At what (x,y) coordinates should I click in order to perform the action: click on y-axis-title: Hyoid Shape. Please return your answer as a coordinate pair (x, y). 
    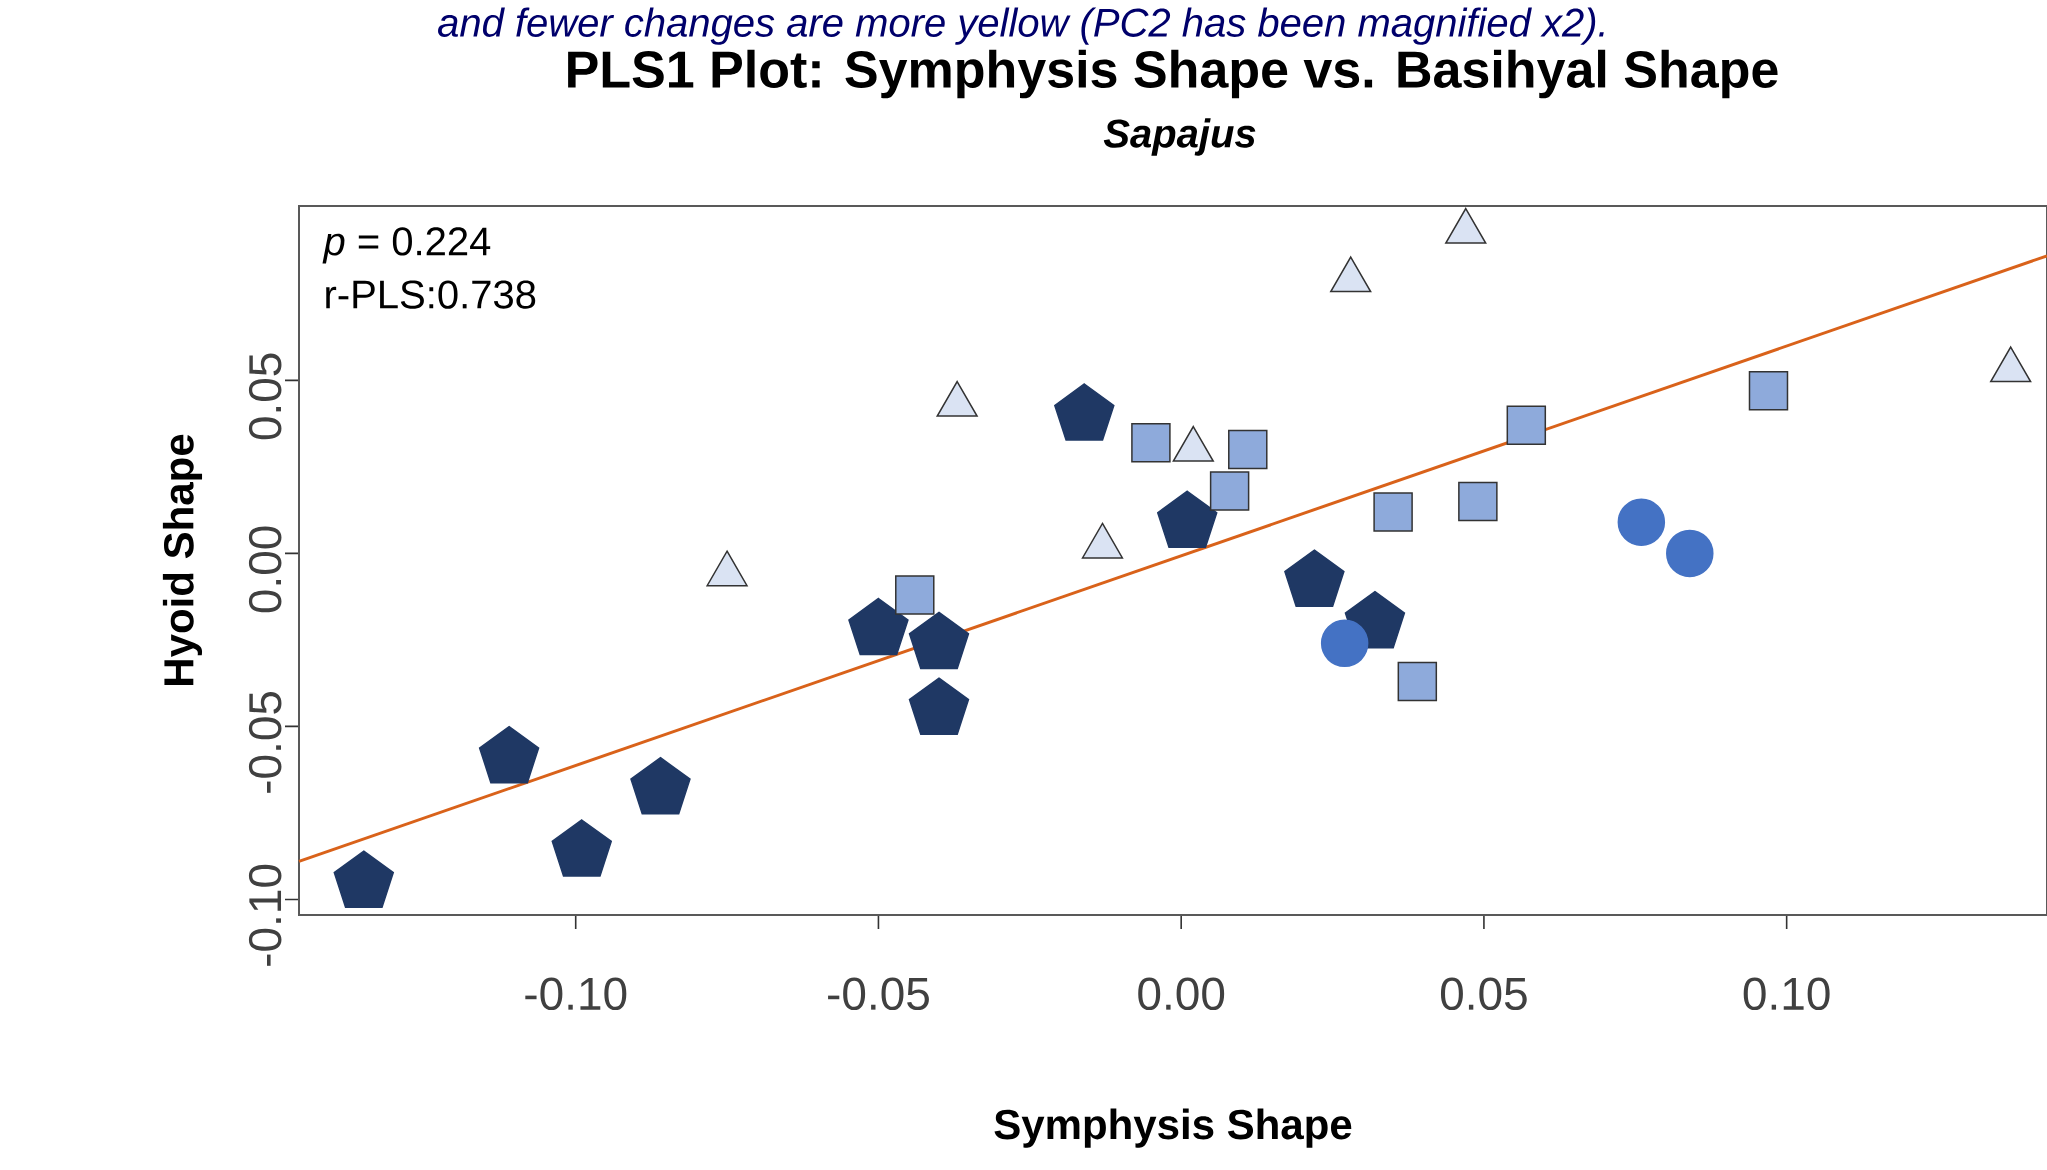
    Looking at the image, I should click on (182, 559).